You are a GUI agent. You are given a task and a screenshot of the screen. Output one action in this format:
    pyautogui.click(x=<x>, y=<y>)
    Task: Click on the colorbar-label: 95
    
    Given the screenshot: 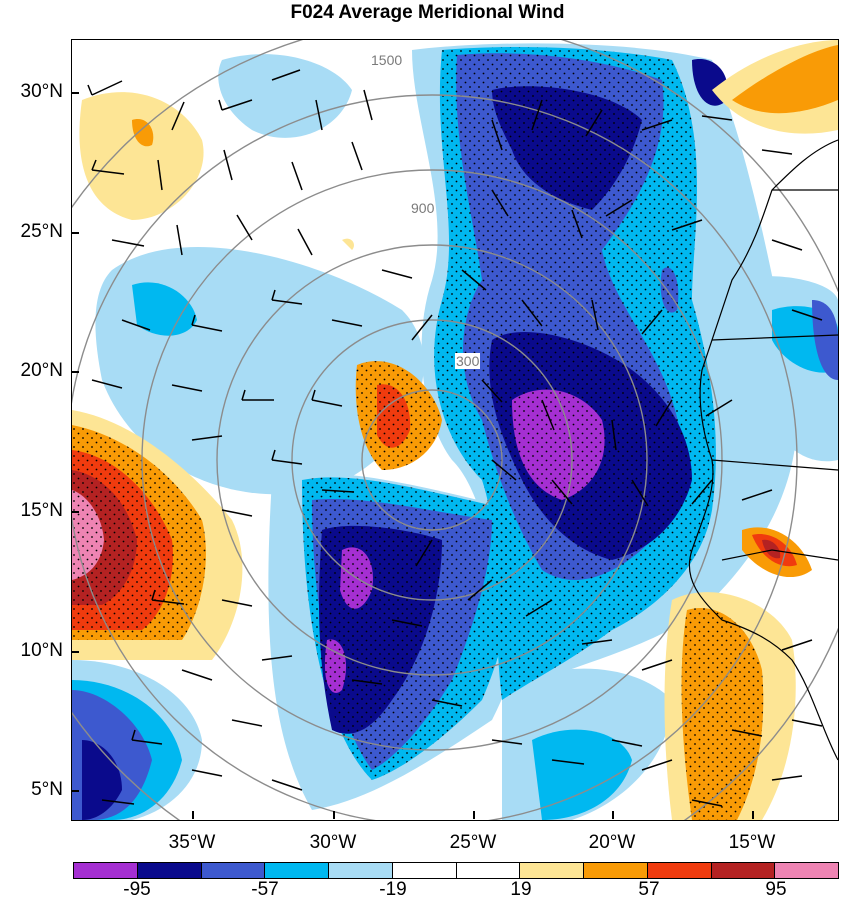 What is the action you would take?
    pyautogui.click(x=776, y=889)
    